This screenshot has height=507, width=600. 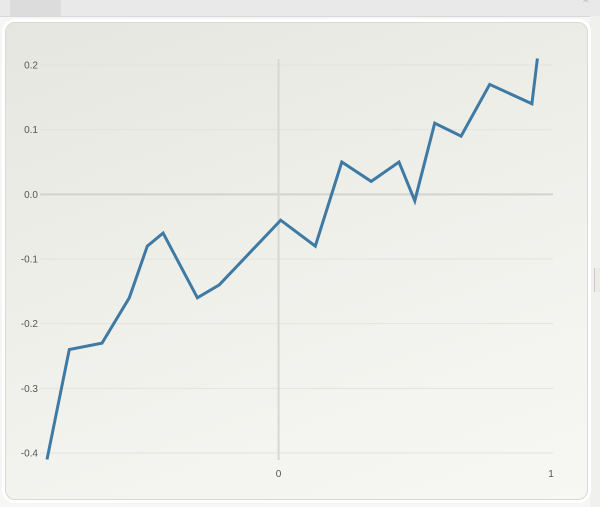 What do you see at coordinates (31, 195) in the screenshot?
I see `y-tick-label: 0.0` at bounding box center [31, 195].